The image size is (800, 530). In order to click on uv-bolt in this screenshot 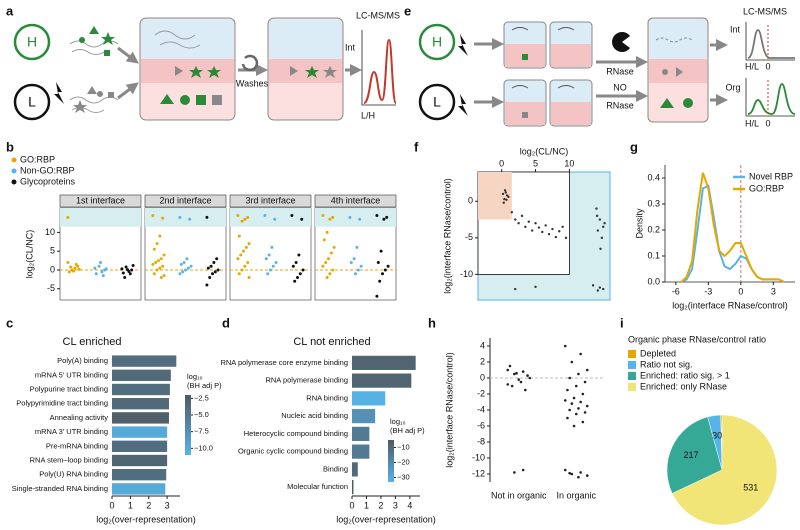, I will do `click(463, 45)`.